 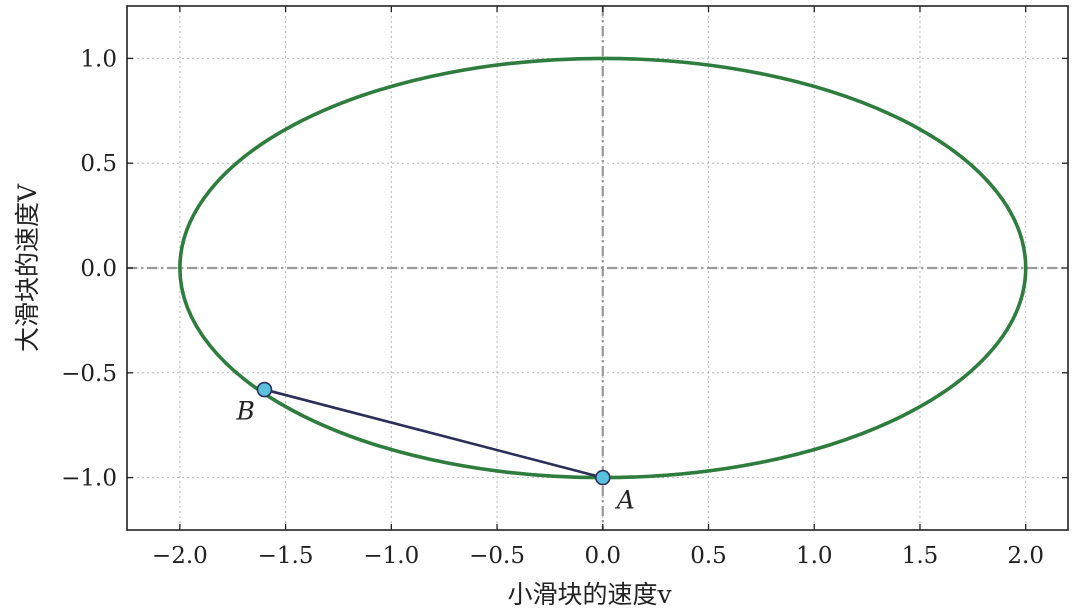 I want to click on points: AB, so click(x=435, y=448).